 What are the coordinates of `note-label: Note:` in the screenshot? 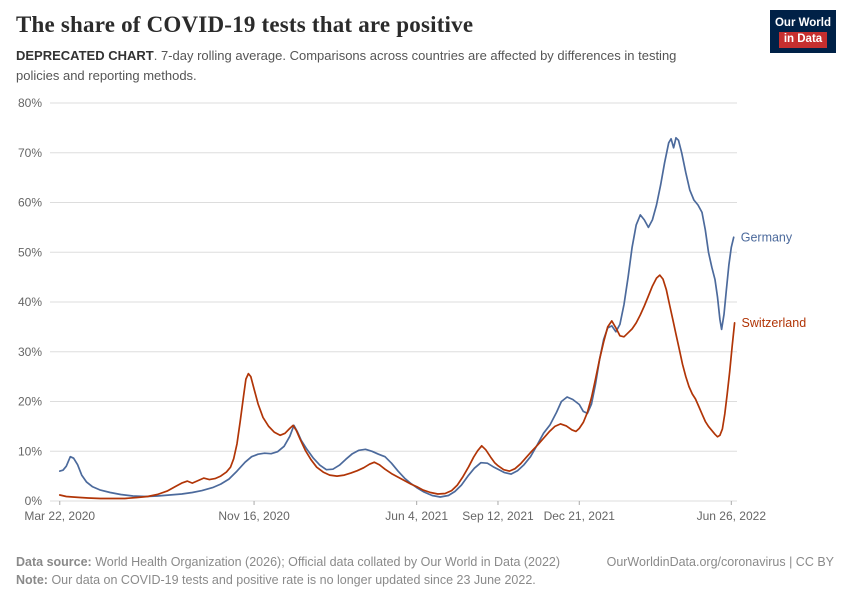 It's located at (32, 580).